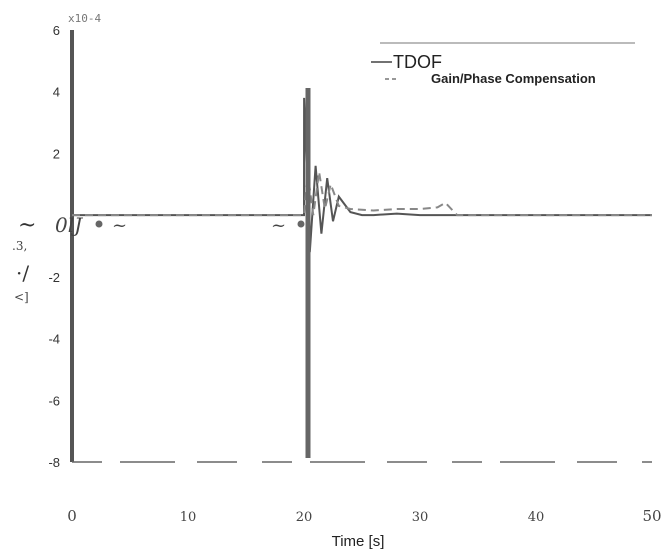 The width and height of the screenshot is (671, 552). What do you see at coordinates (54, 400) in the screenshot?
I see `y-tick-label: -6` at bounding box center [54, 400].